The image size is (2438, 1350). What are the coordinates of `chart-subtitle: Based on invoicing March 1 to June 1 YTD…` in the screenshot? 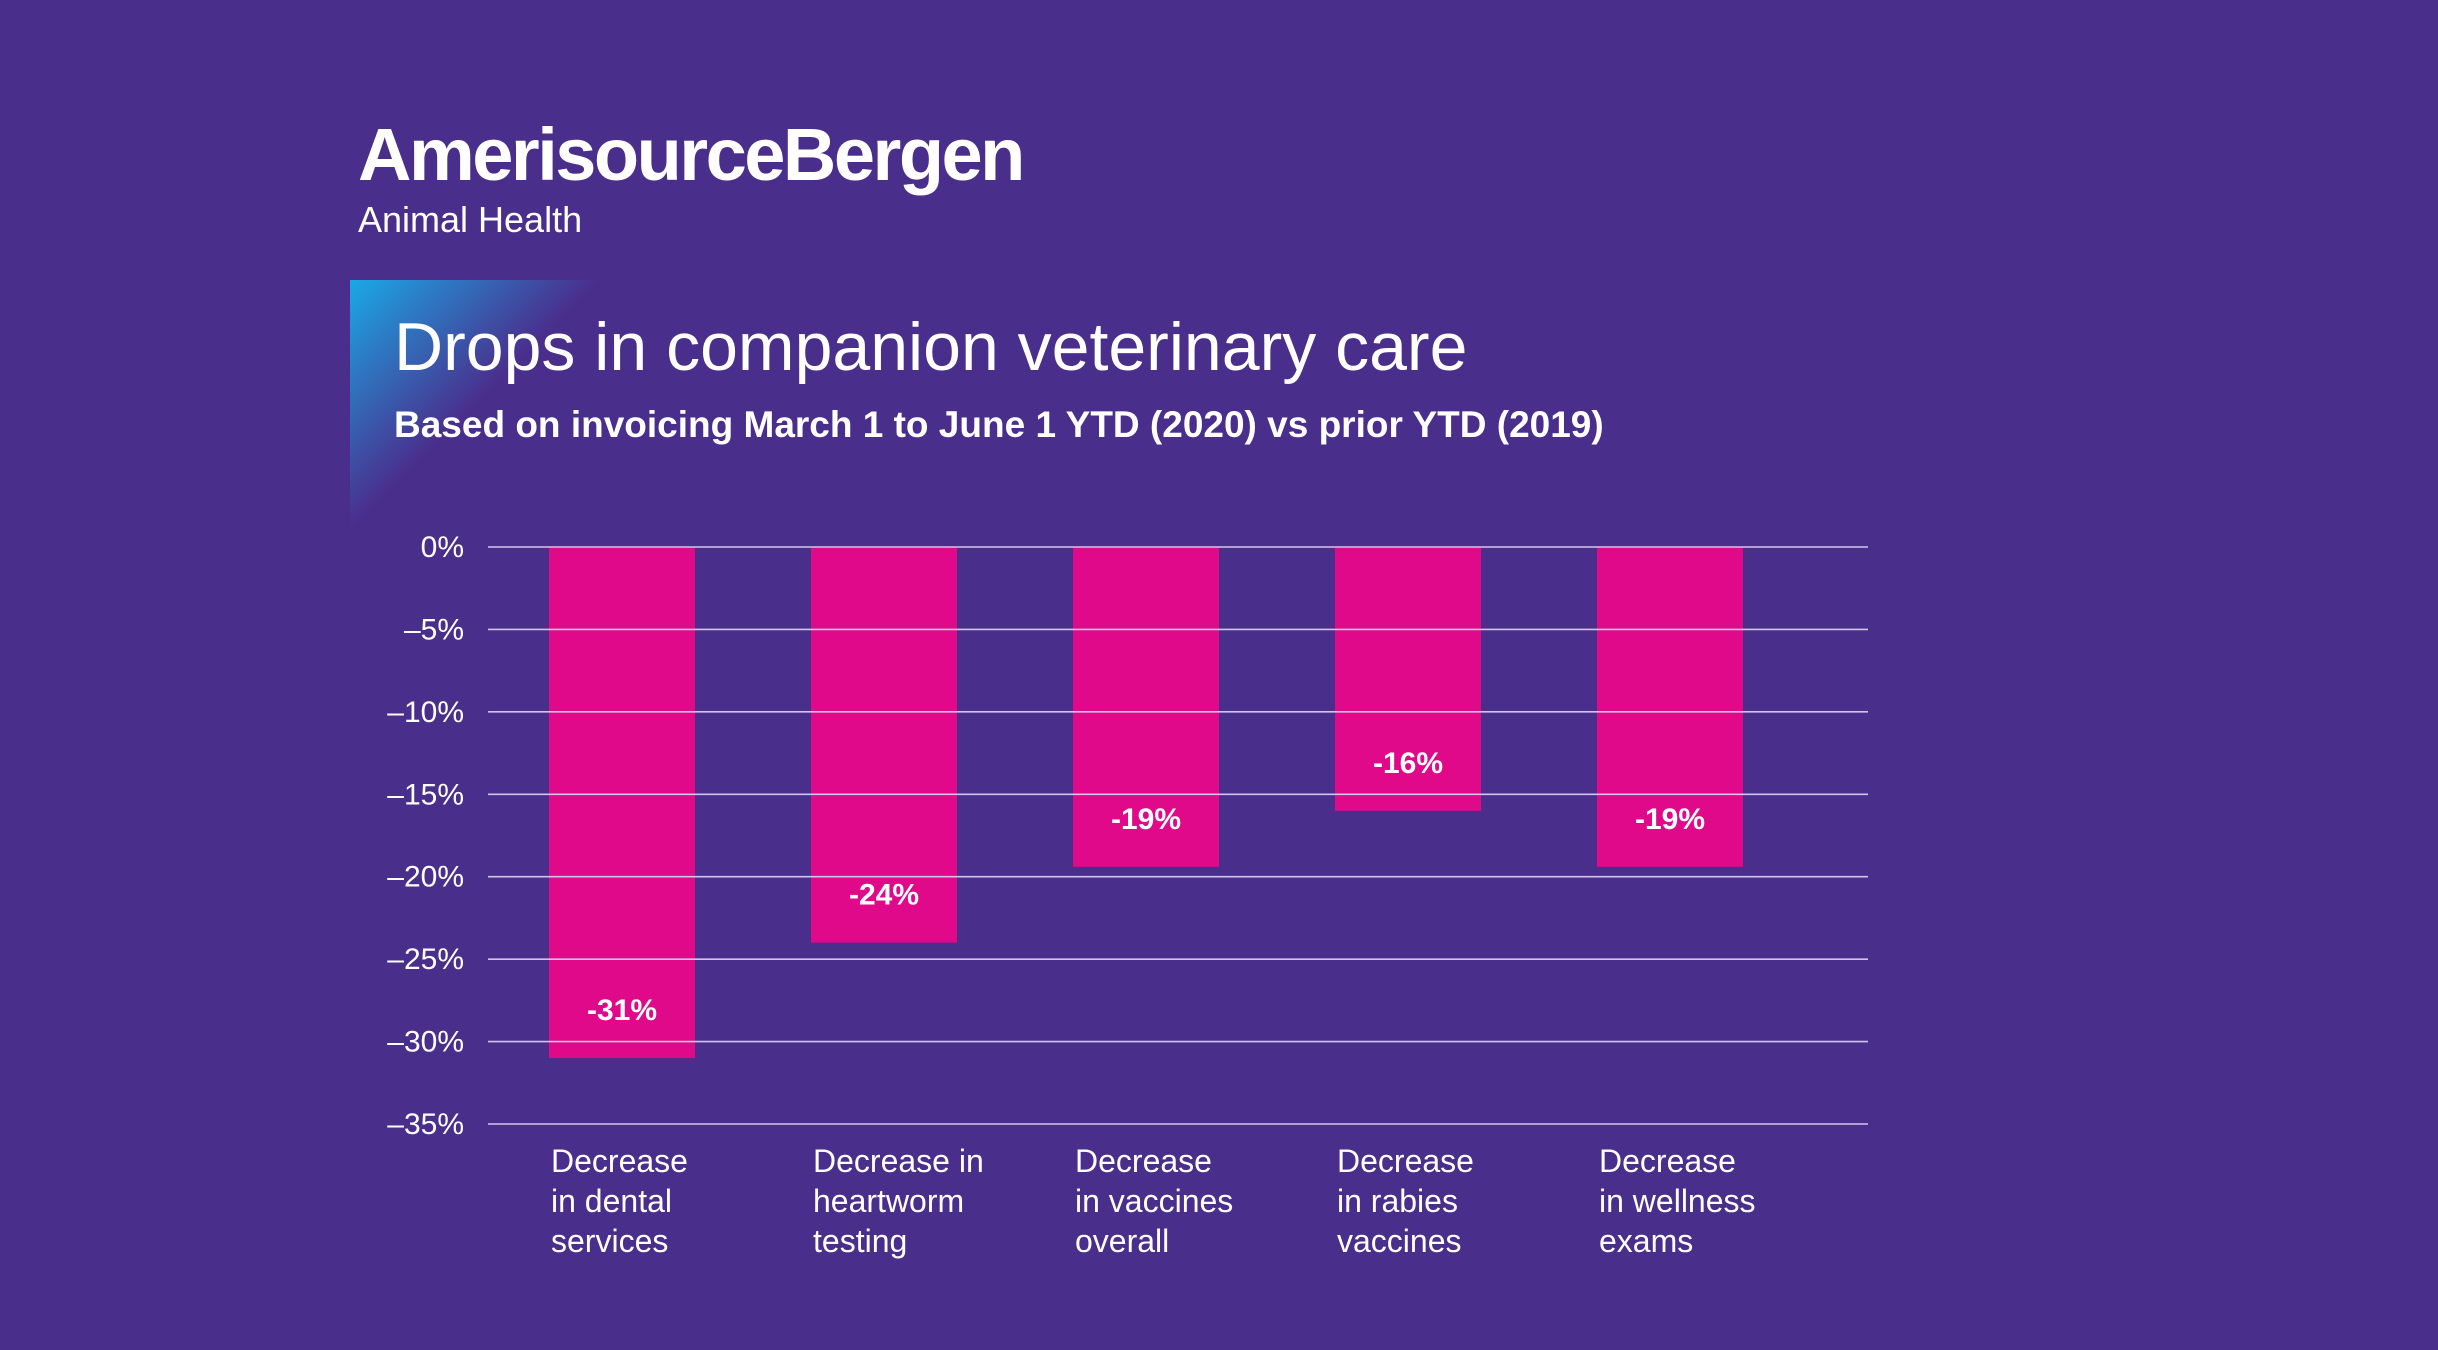 It's located at (999, 424).